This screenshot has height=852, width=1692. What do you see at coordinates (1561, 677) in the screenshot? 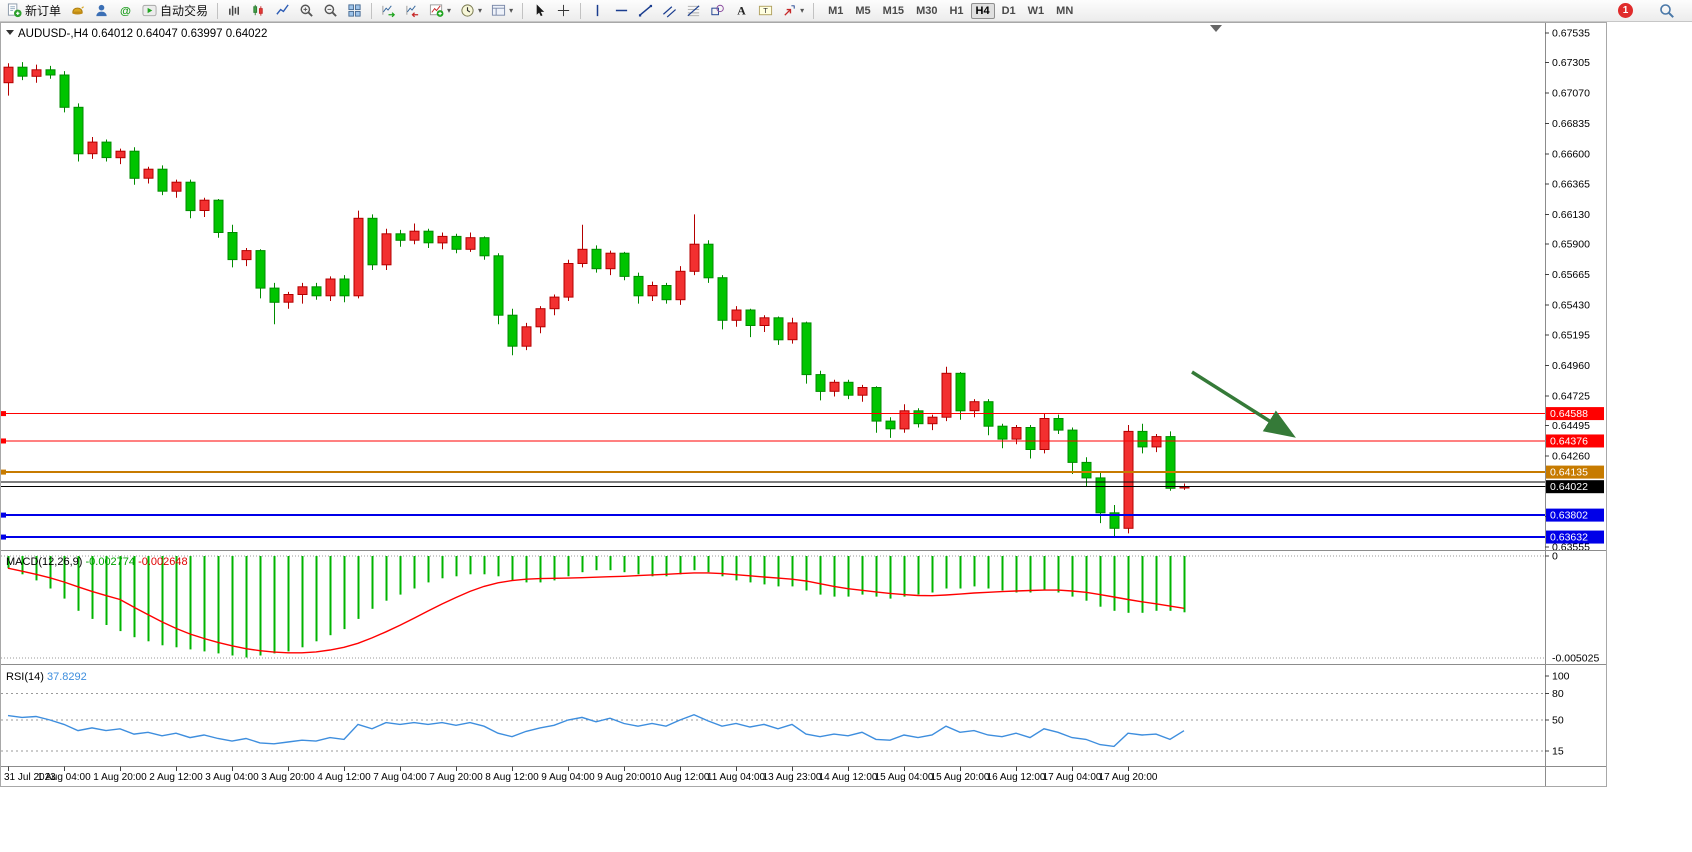
I see `svg-text: 100` at bounding box center [1561, 677].